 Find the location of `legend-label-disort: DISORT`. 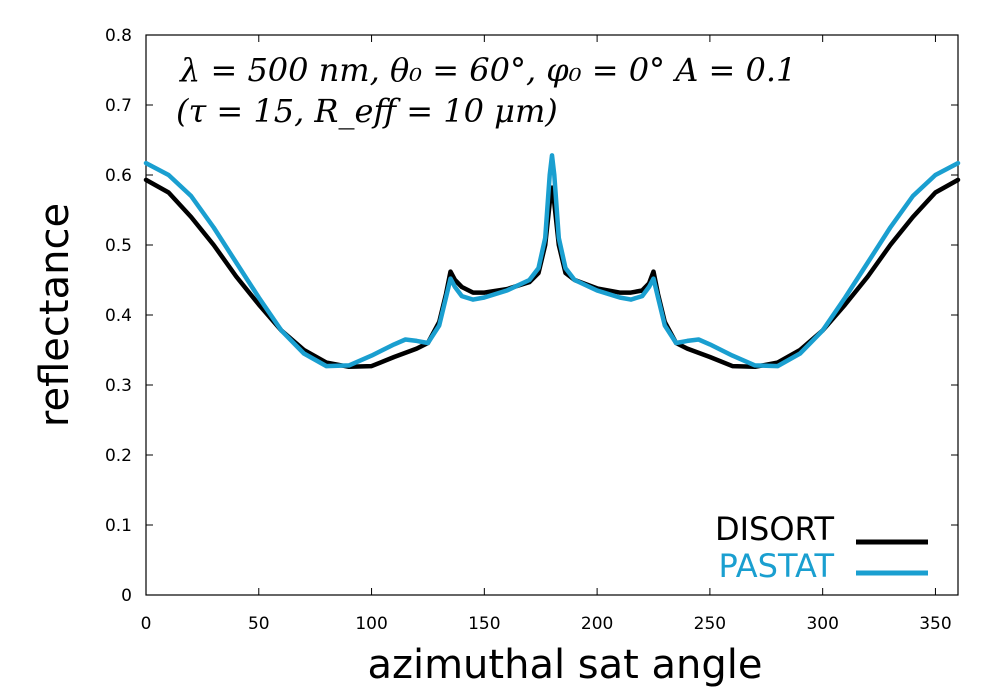

legend-label-disort: DISORT is located at coordinates (774, 529).